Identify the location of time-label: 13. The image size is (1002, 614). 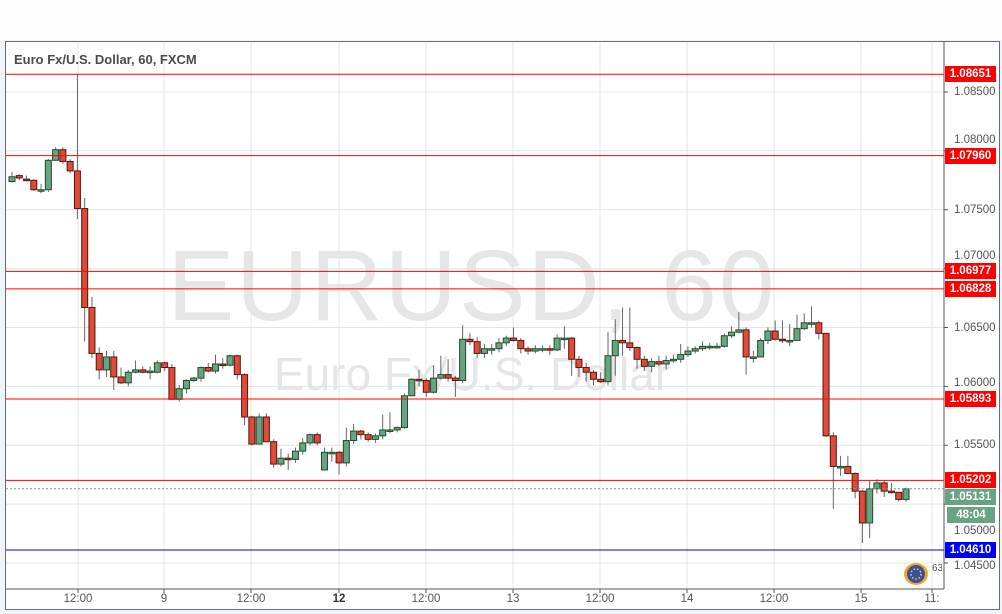
(513, 599).